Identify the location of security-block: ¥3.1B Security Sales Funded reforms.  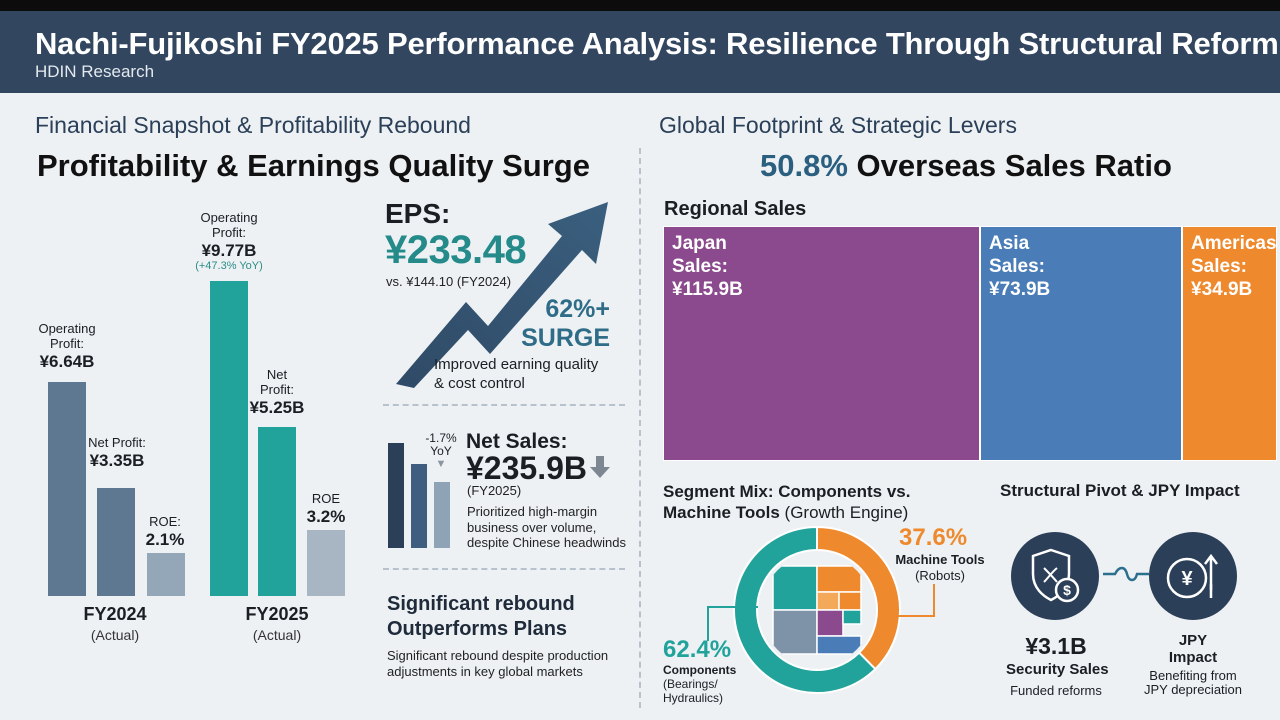
(1057, 665).